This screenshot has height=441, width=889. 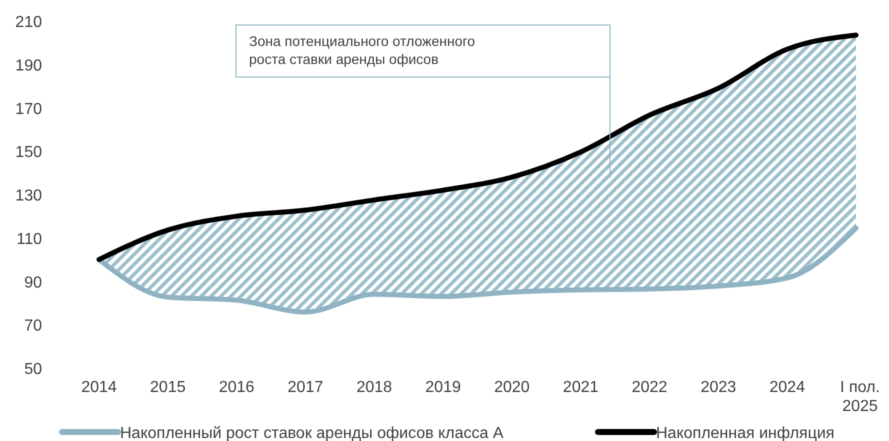 What do you see at coordinates (745, 433) in the screenshot?
I see `legend-label: Накопленная инфляция` at bounding box center [745, 433].